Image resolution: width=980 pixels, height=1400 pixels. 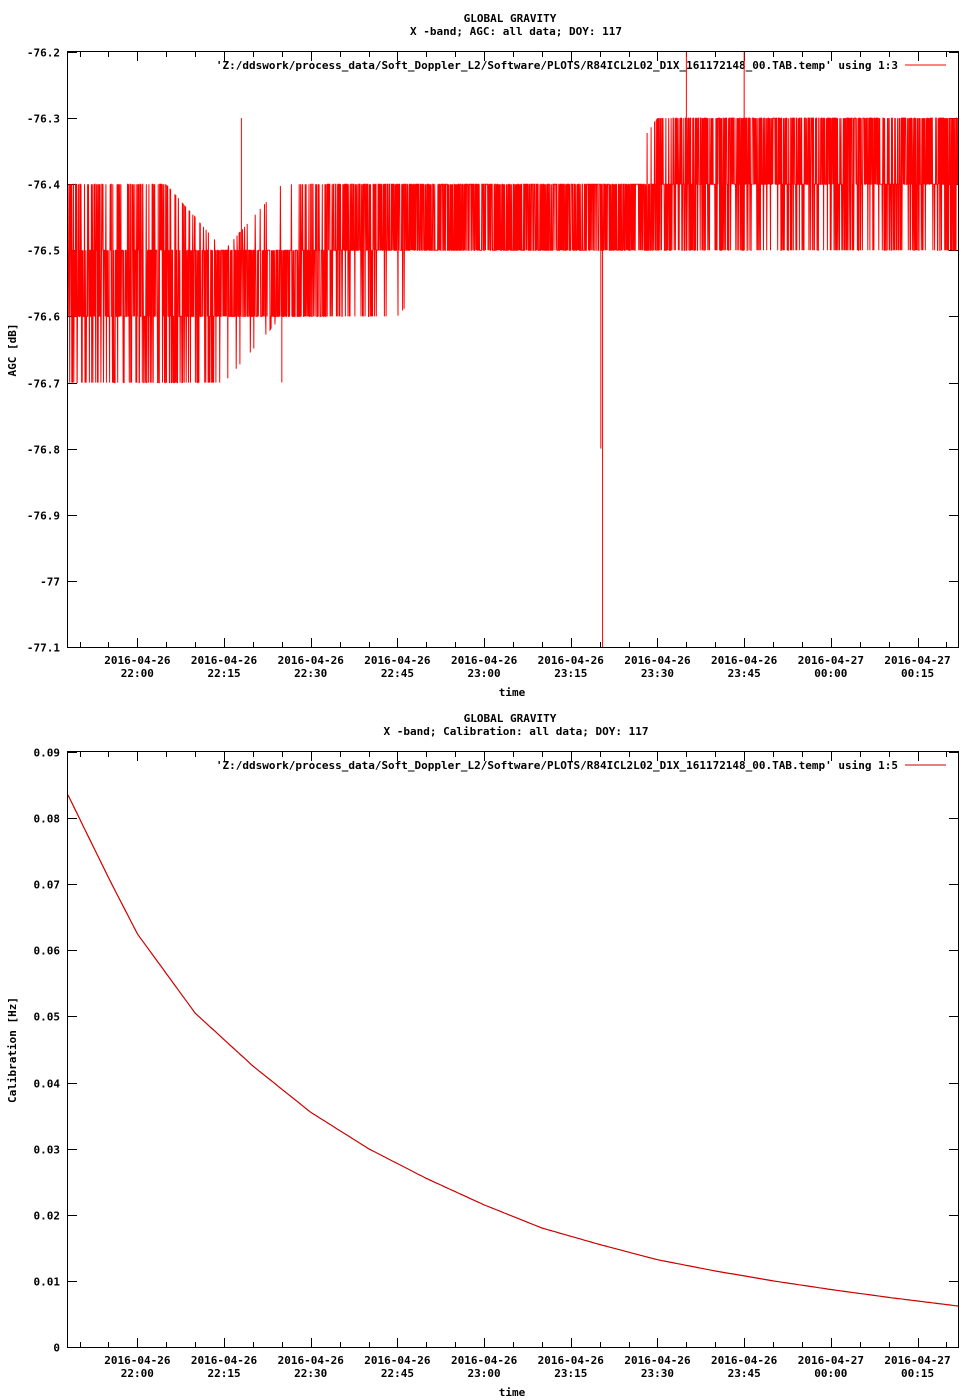 What do you see at coordinates (12, 350) in the screenshot?
I see `agc-y-axis-label: AGC [dB]` at bounding box center [12, 350].